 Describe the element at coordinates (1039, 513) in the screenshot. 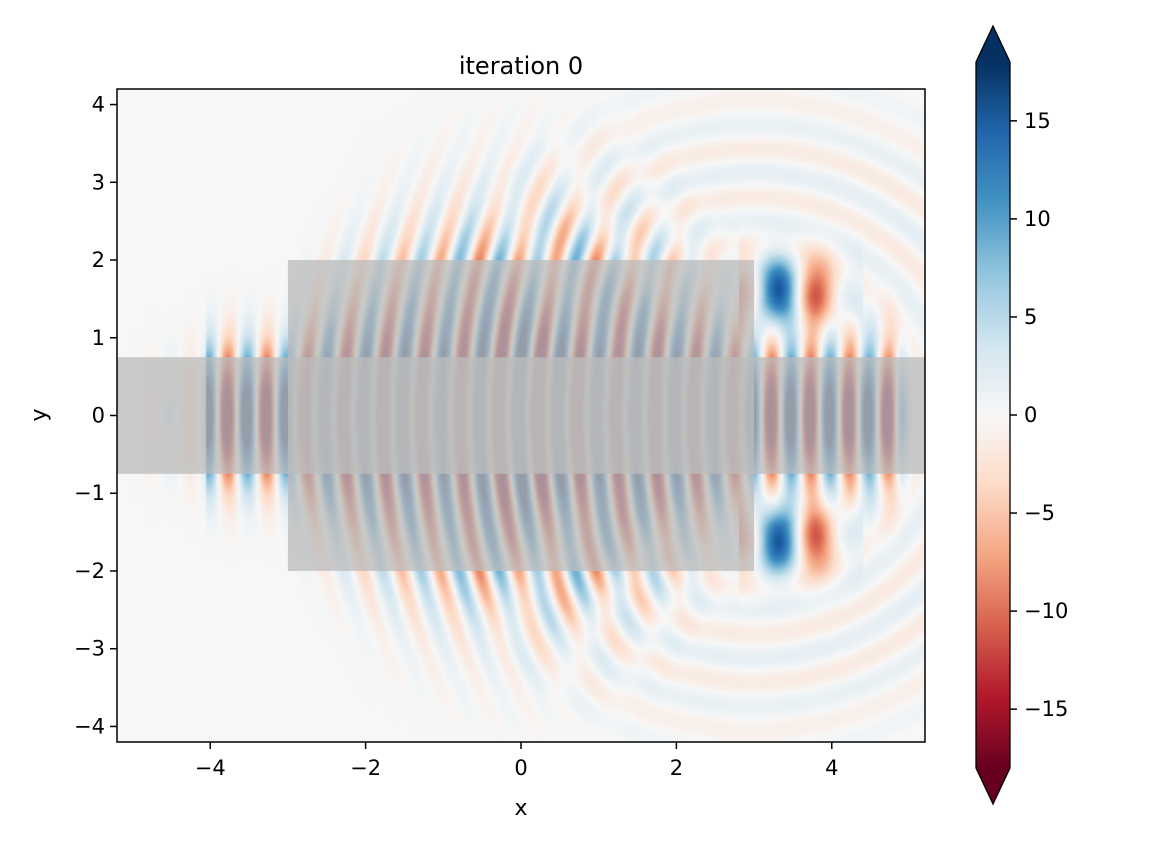

I see `colorbar-tick-label: −5` at that location.